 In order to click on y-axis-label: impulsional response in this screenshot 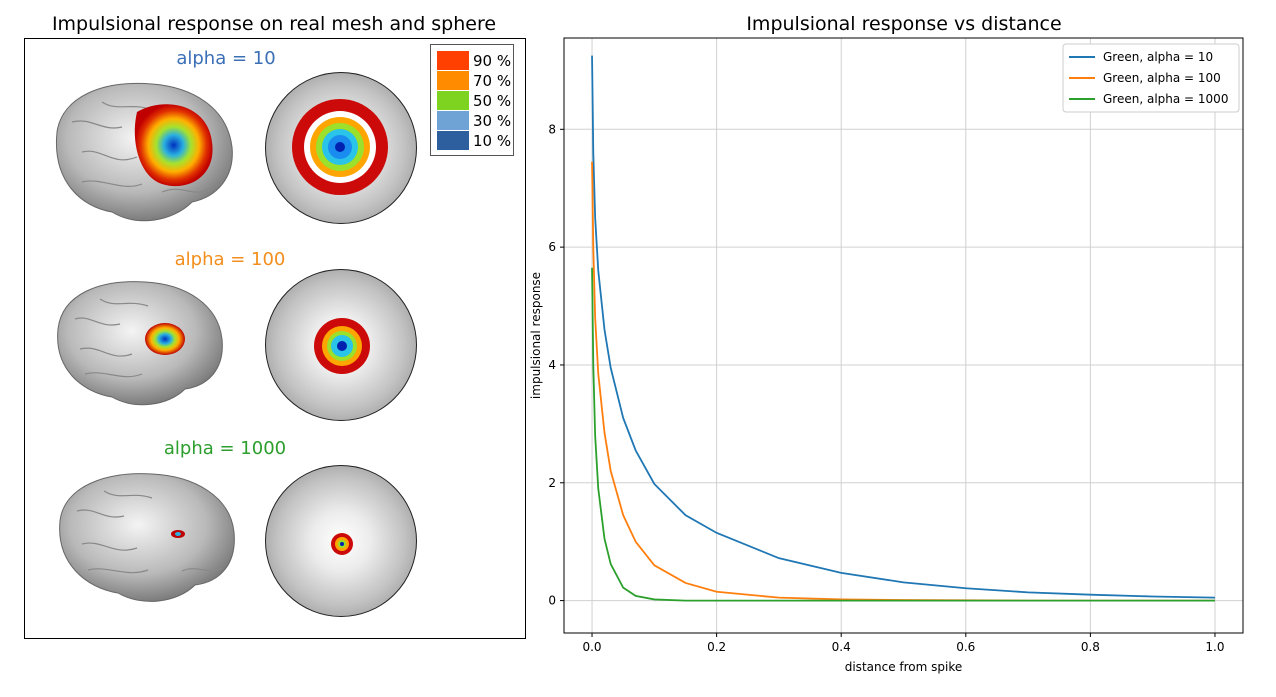, I will do `click(536, 335)`.